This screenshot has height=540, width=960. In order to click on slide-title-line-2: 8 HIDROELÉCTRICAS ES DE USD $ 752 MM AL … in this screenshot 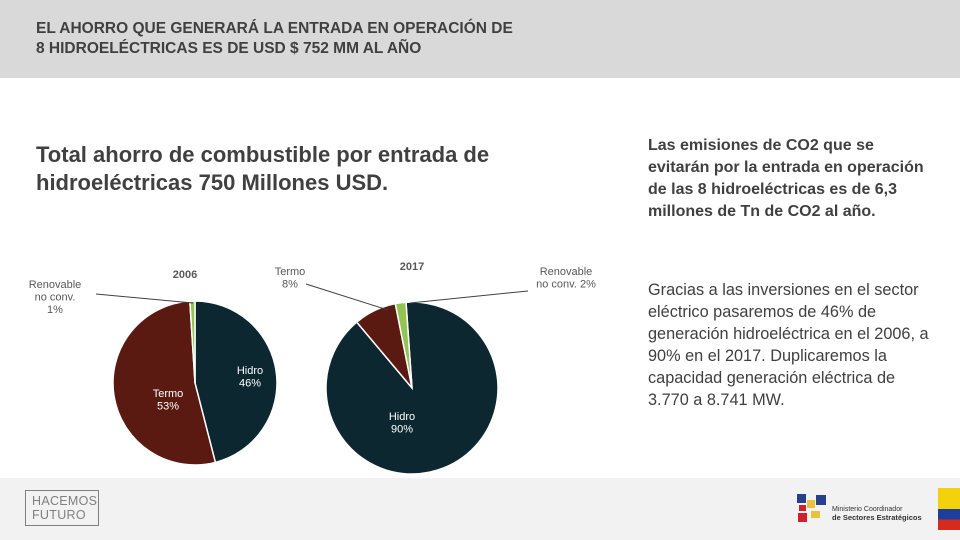, I will do `click(229, 48)`.